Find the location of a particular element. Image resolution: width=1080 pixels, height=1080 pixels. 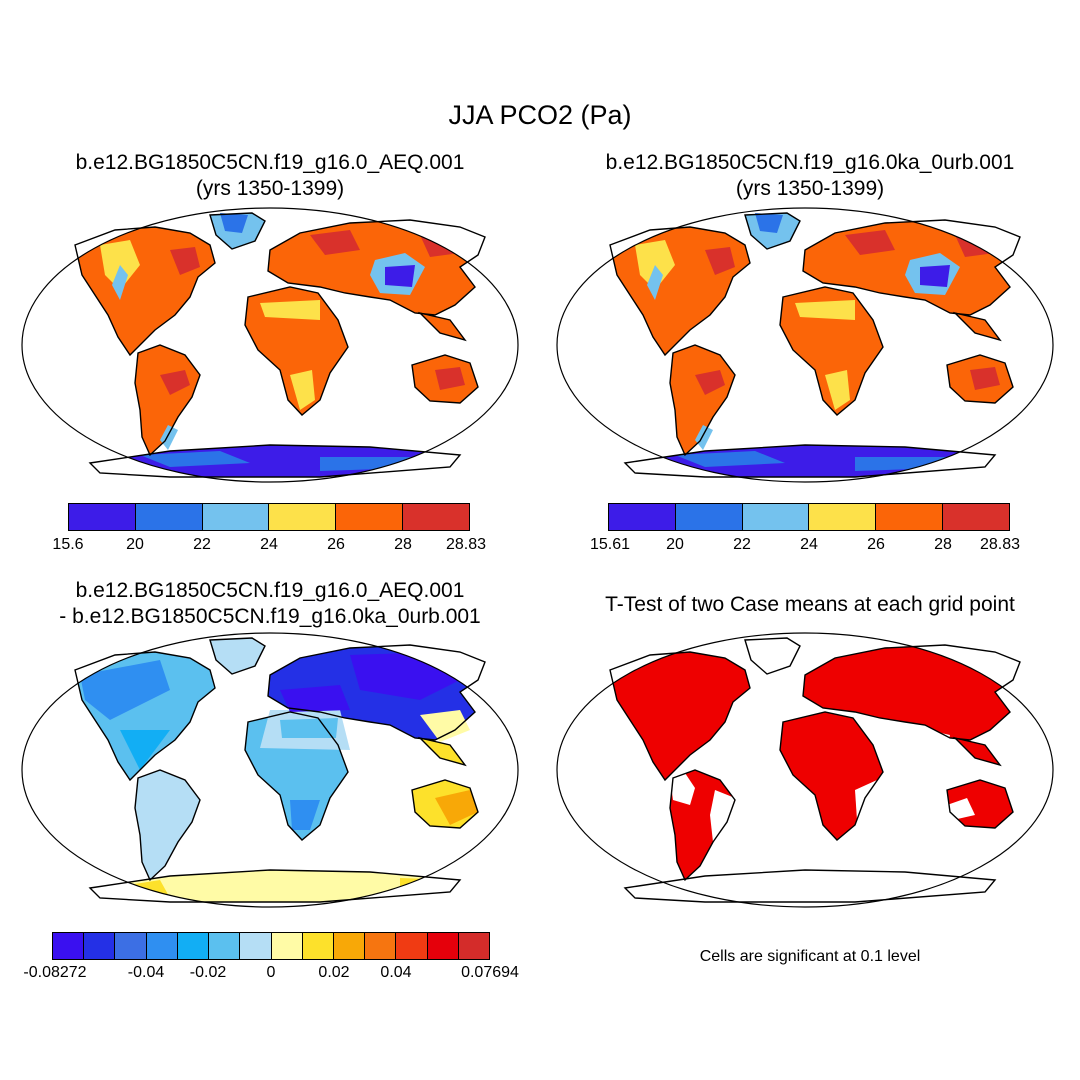

panel-2-tick: 20 is located at coordinates (675, 544).